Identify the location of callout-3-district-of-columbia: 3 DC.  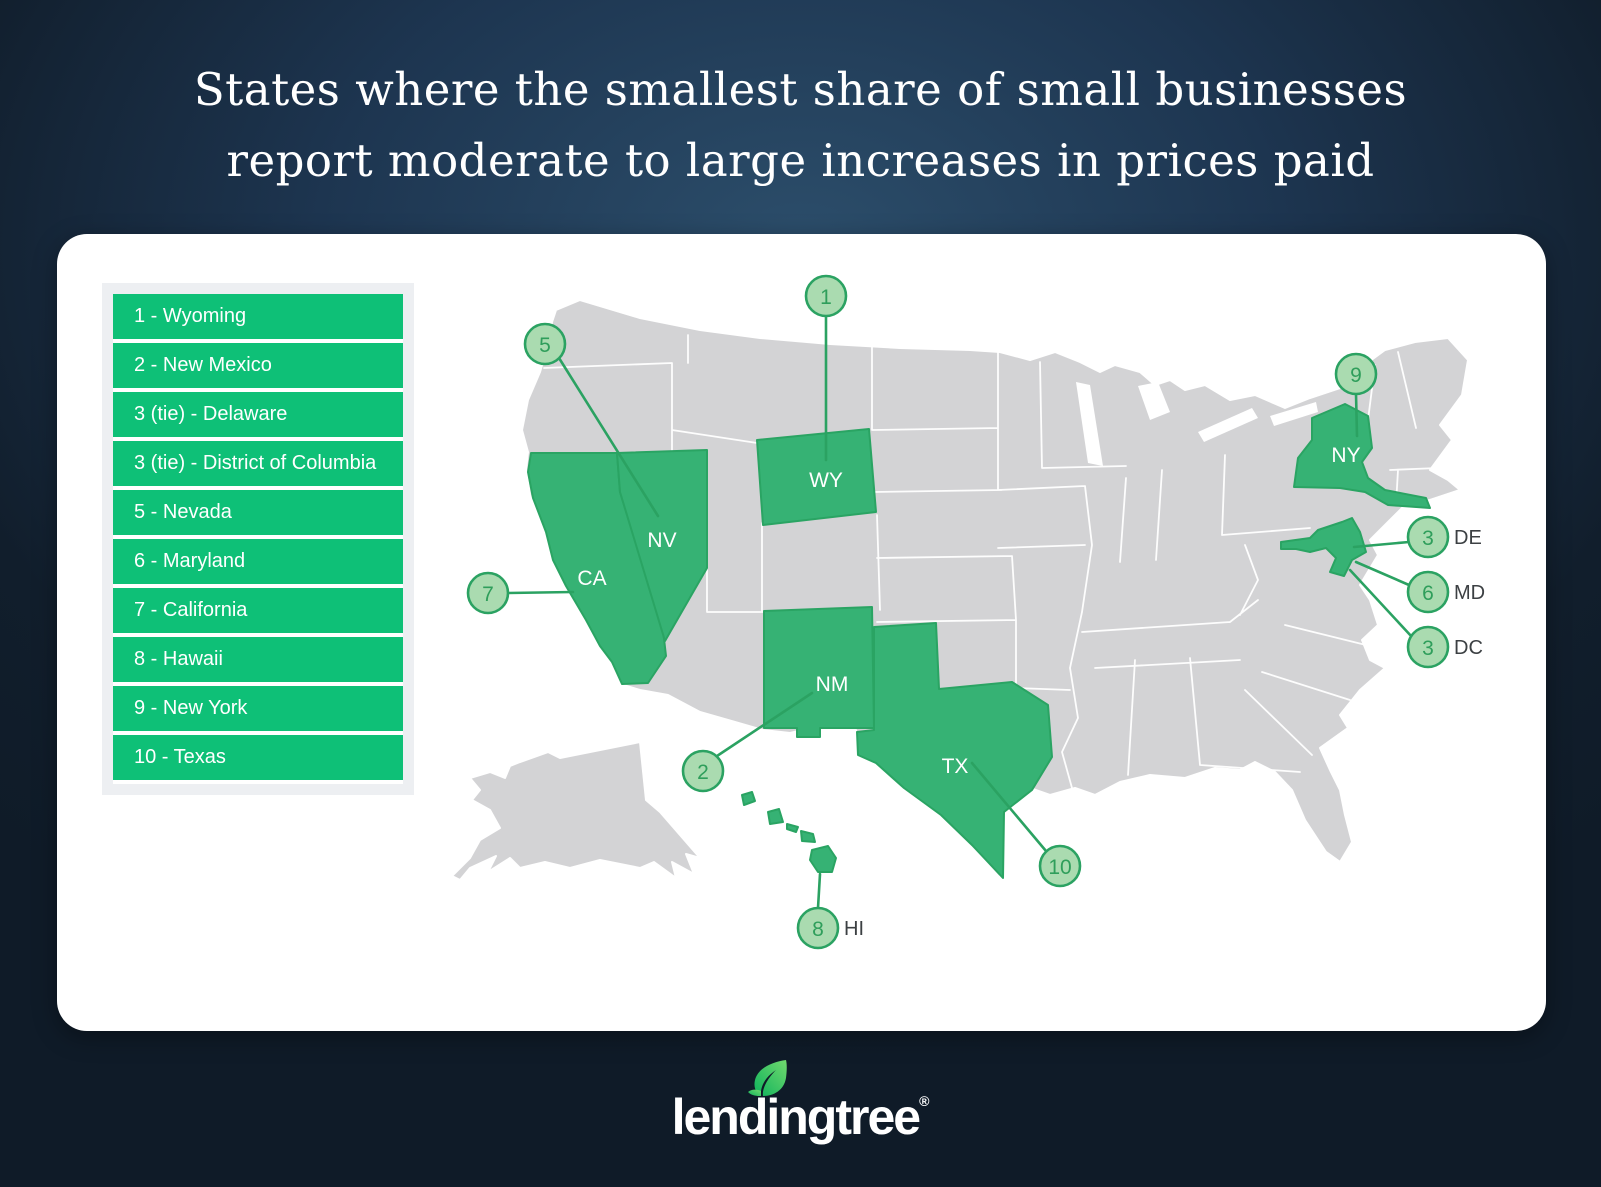
(1415, 618).